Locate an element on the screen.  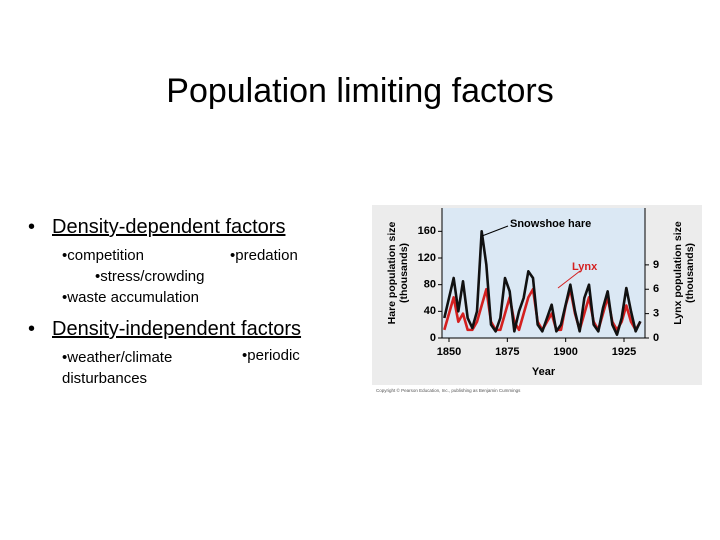
bullet-heading: Density-dependent factors is located at coordinates (157, 227).